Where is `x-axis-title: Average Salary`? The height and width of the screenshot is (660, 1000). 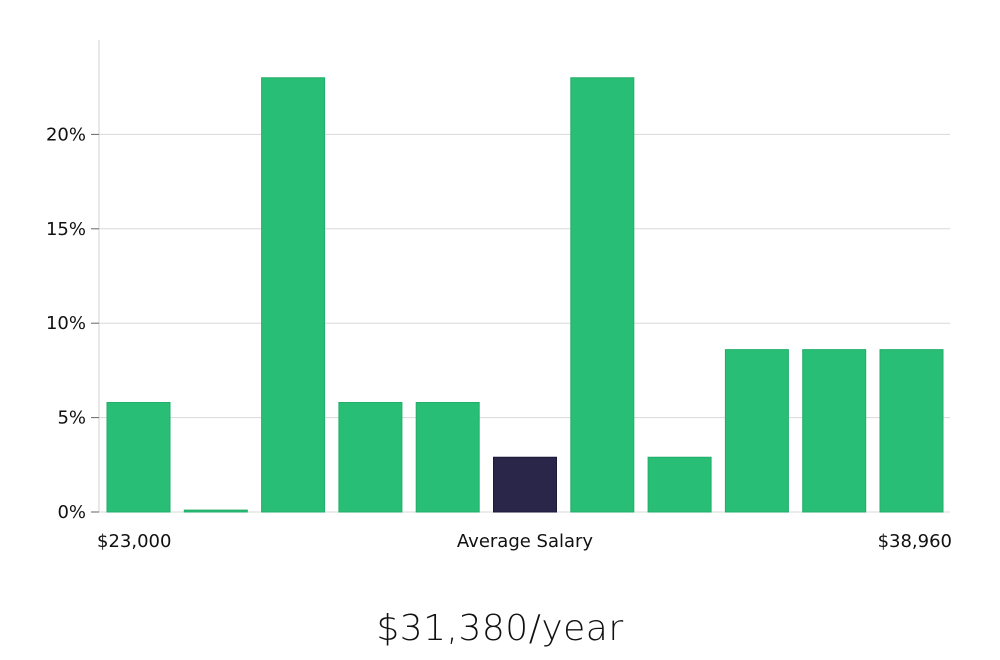
x-axis-title: Average Salary is located at coordinates (525, 541).